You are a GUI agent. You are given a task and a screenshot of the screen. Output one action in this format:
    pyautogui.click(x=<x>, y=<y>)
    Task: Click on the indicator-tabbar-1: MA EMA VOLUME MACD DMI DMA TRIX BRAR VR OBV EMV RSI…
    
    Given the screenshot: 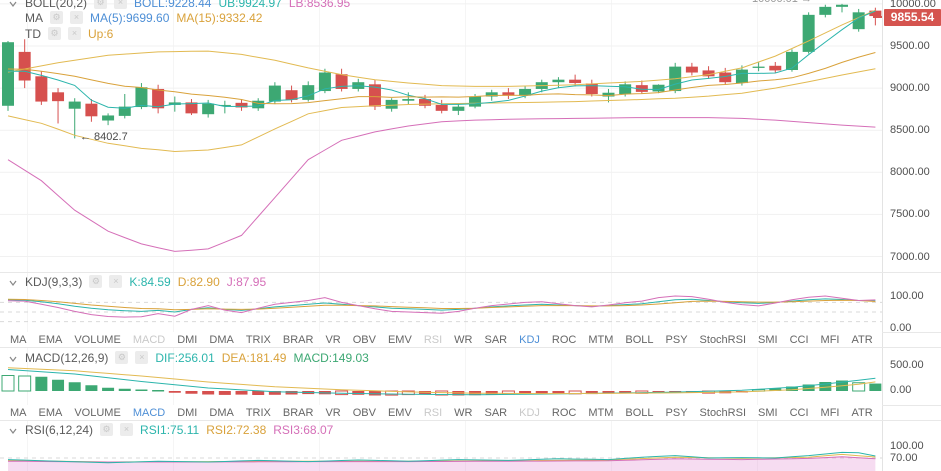 What is the action you would take?
    pyautogui.click(x=441, y=339)
    